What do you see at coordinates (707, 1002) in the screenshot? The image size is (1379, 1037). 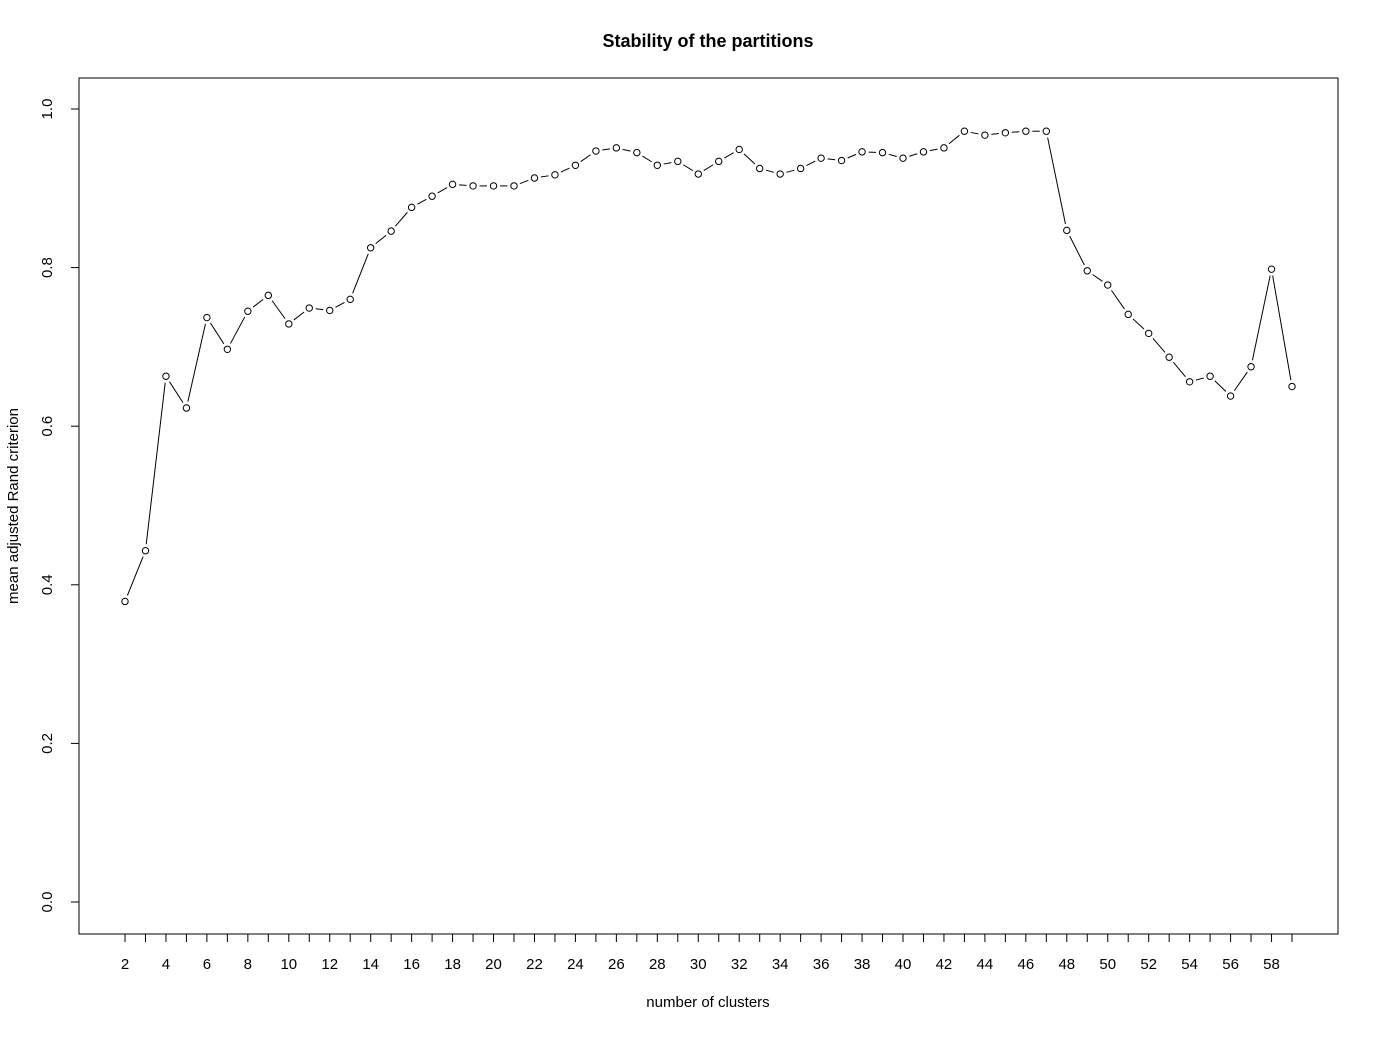 I see `x-axis-title: number of clusters` at bounding box center [707, 1002].